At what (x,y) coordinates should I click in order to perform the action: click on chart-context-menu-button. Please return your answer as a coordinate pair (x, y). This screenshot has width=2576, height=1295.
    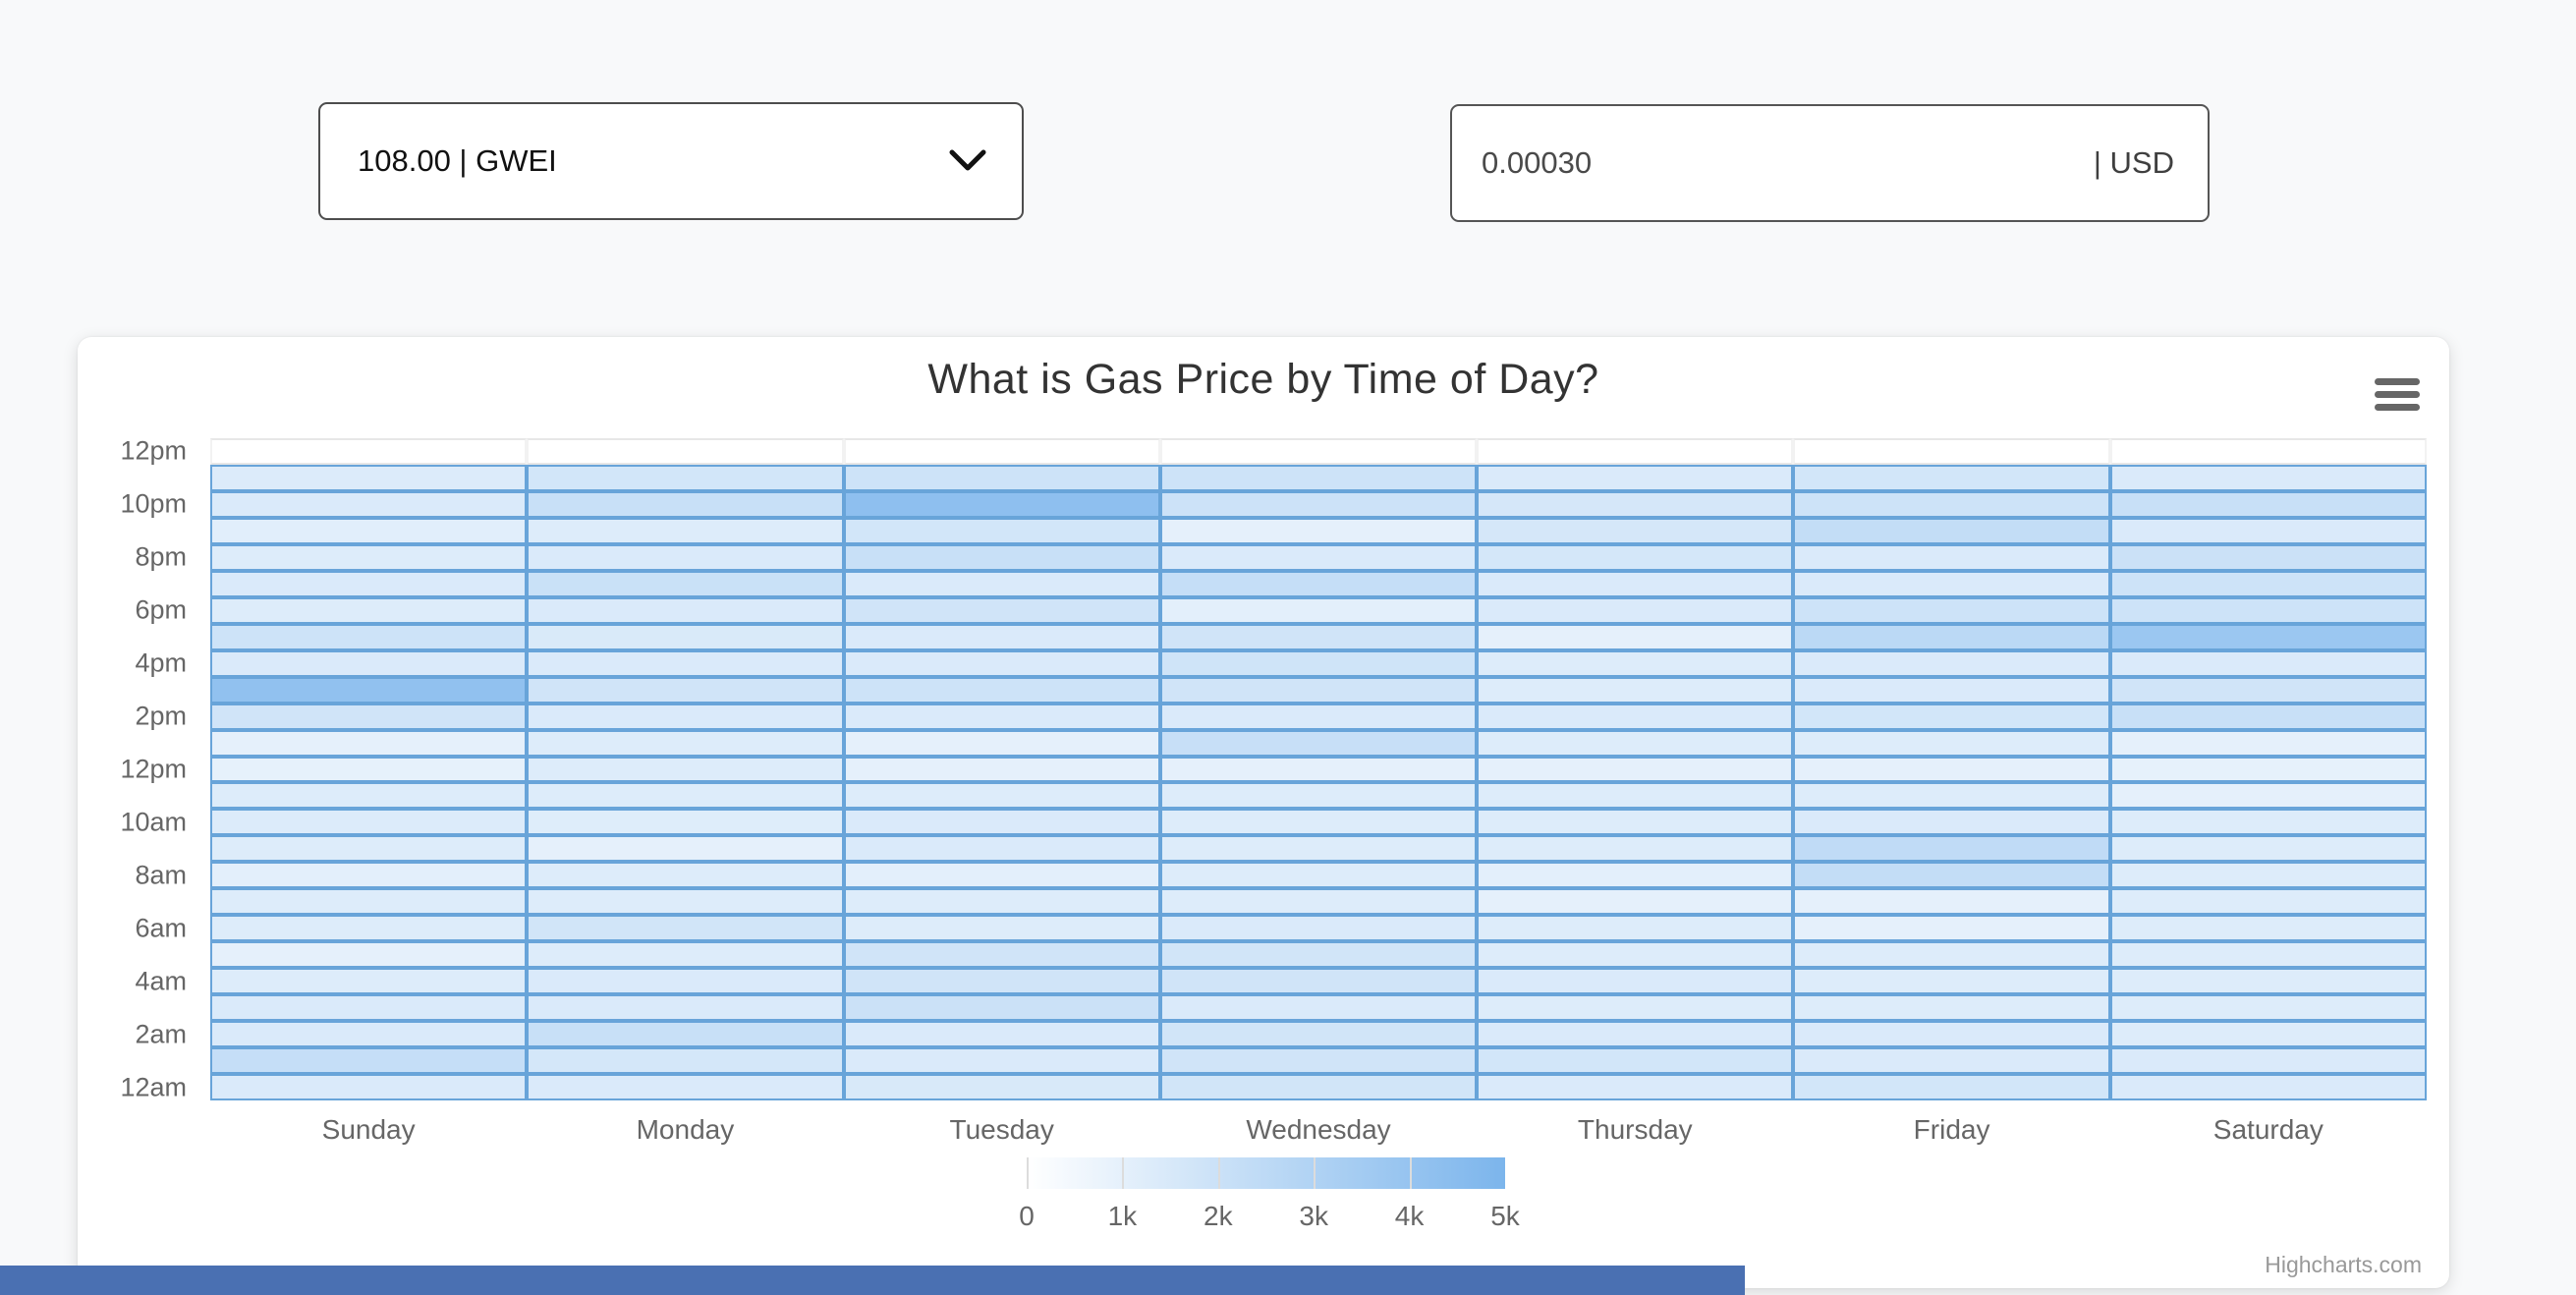
    Looking at the image, I should click on (2397, 394).